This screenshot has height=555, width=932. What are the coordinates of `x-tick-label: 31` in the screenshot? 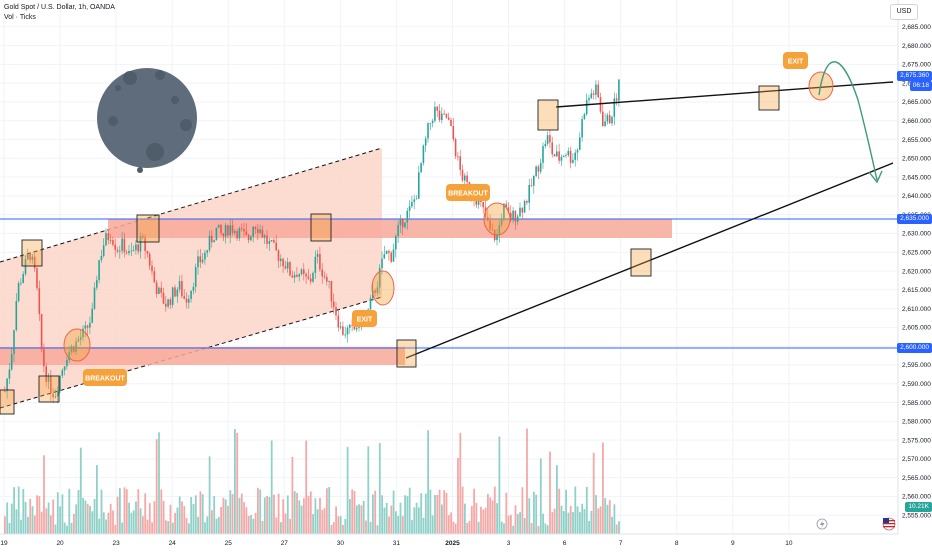 It's located at (397, 543).